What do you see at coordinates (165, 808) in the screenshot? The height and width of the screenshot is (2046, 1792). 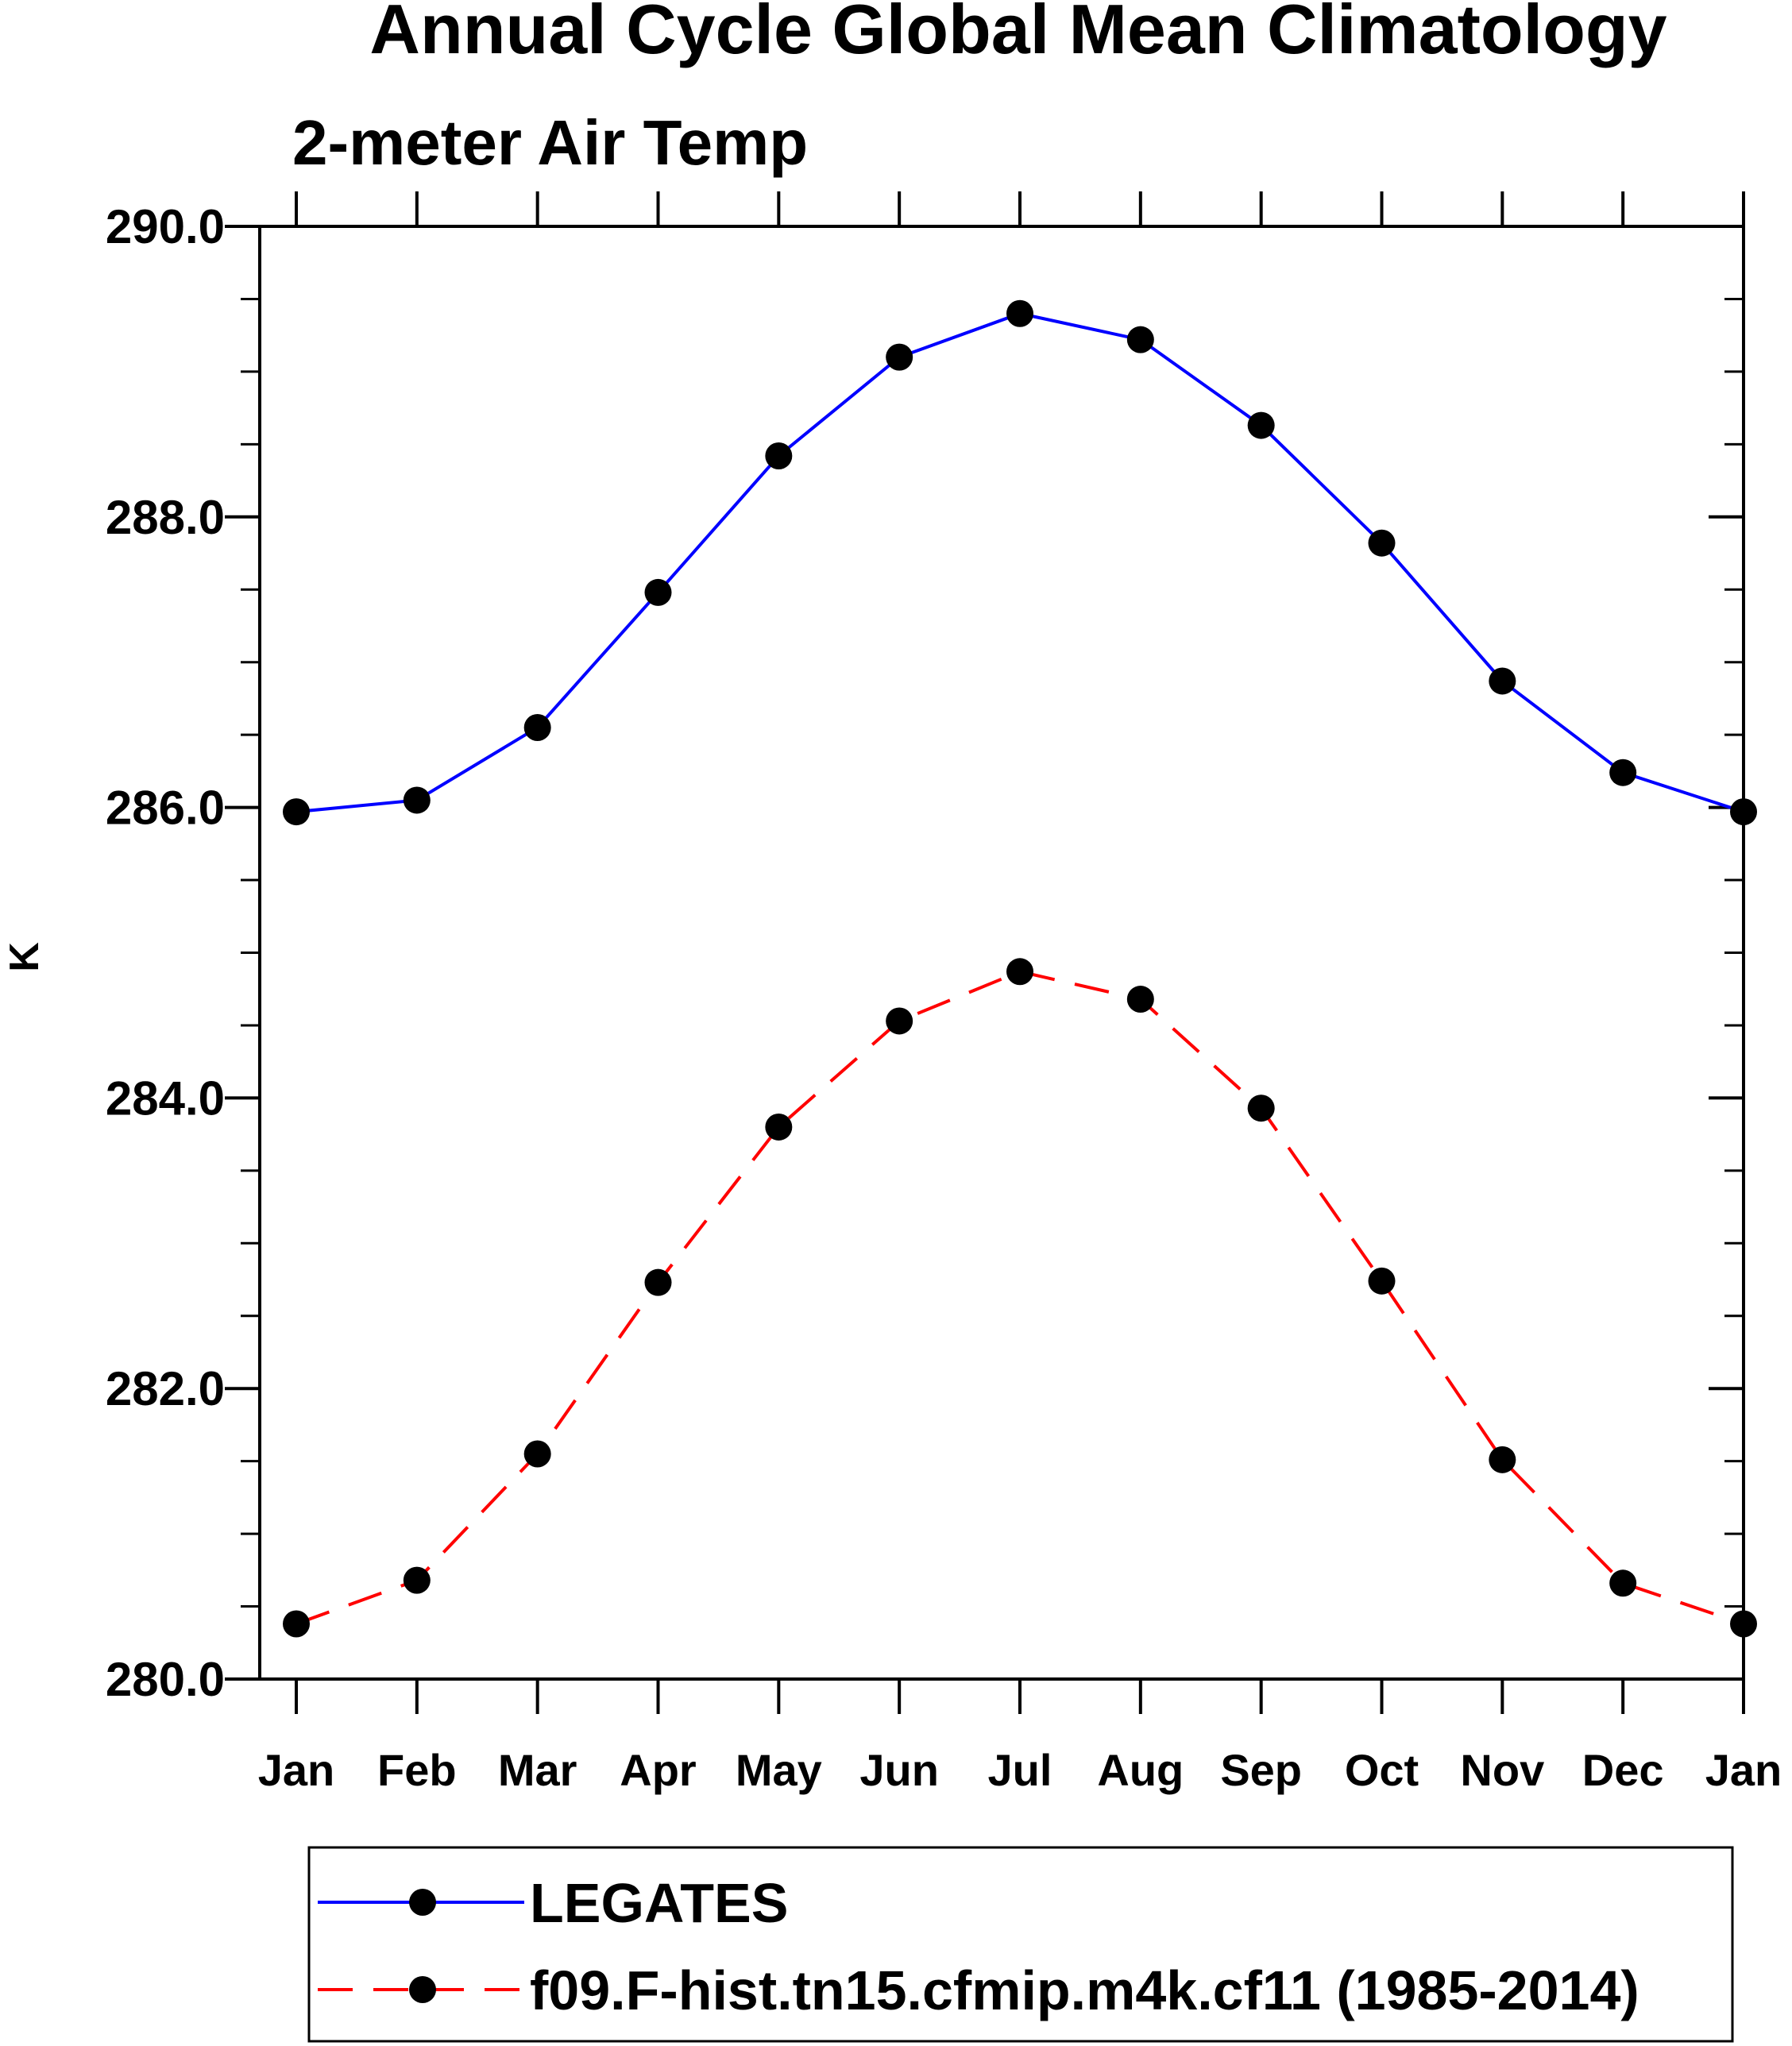 I see `y-tick-label: 286.0` at bounding box center [165, 808].